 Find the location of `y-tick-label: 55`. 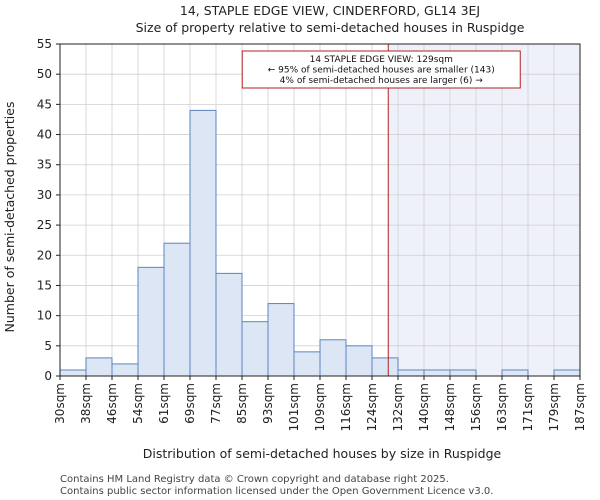

y-tick-label: 55 is located at coordinates (44, 44).